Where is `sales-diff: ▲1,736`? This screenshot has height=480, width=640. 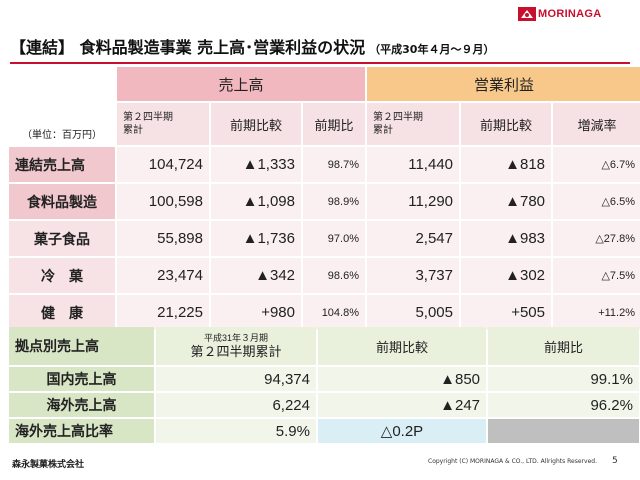
sales-diff: ▲1,736 is located at coordinates (256, 238).